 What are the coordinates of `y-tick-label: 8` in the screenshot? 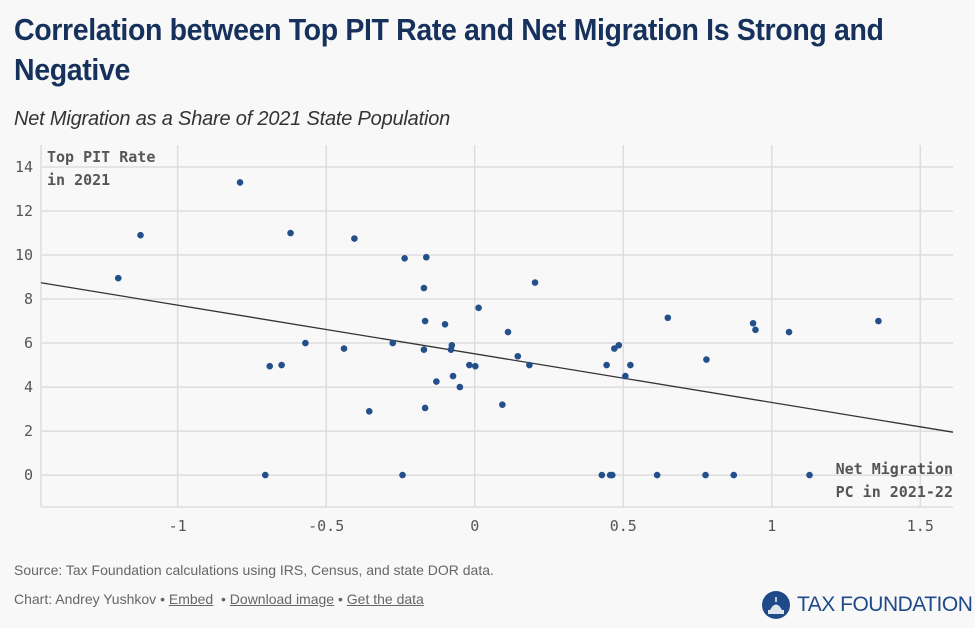 It's located at (28, 299).